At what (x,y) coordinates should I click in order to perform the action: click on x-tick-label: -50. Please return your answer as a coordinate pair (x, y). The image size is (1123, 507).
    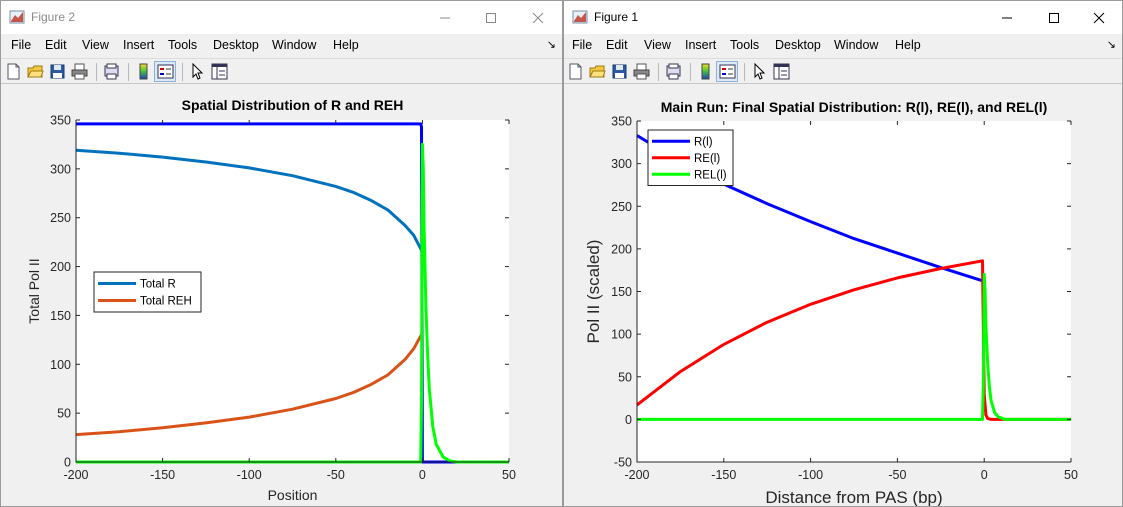
    Looking at the image, I should click on (897, 475).